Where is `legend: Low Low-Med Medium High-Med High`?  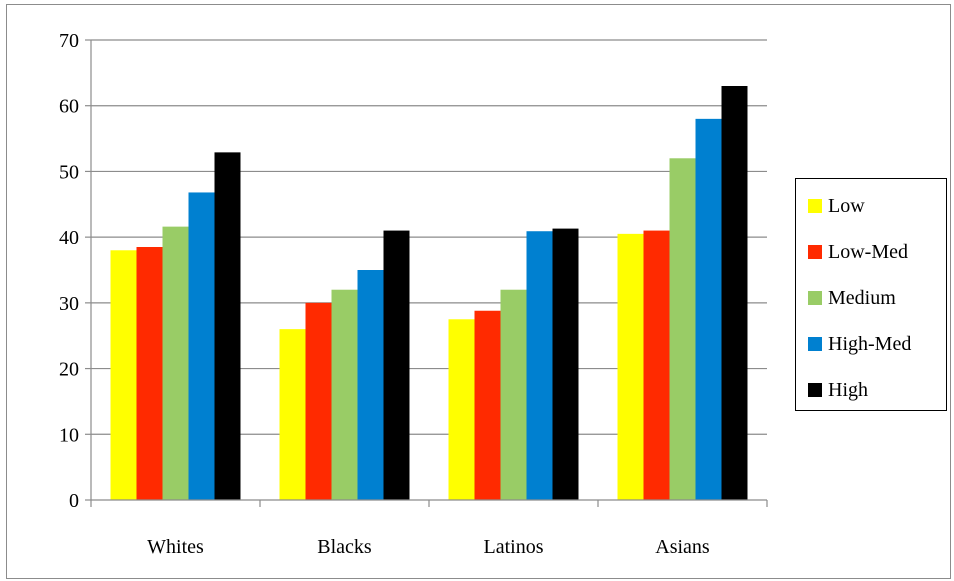
legend: Low Low-Med Medium High-Med High is located at coordinates (871, 294).